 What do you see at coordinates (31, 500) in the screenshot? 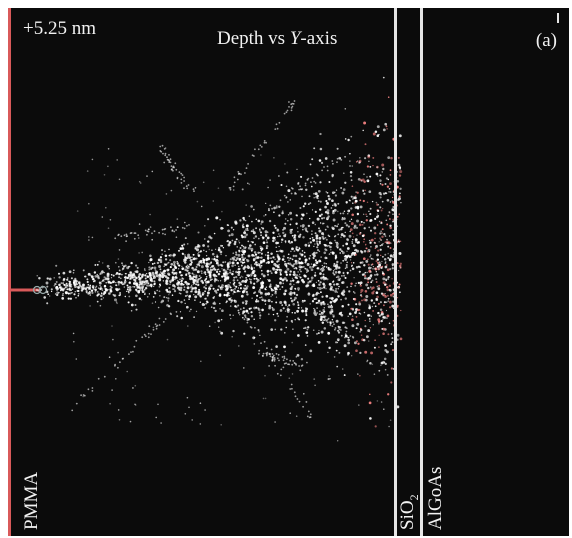
I see `pmma-layer-label: PMMA` at bounding box center [31, 500].